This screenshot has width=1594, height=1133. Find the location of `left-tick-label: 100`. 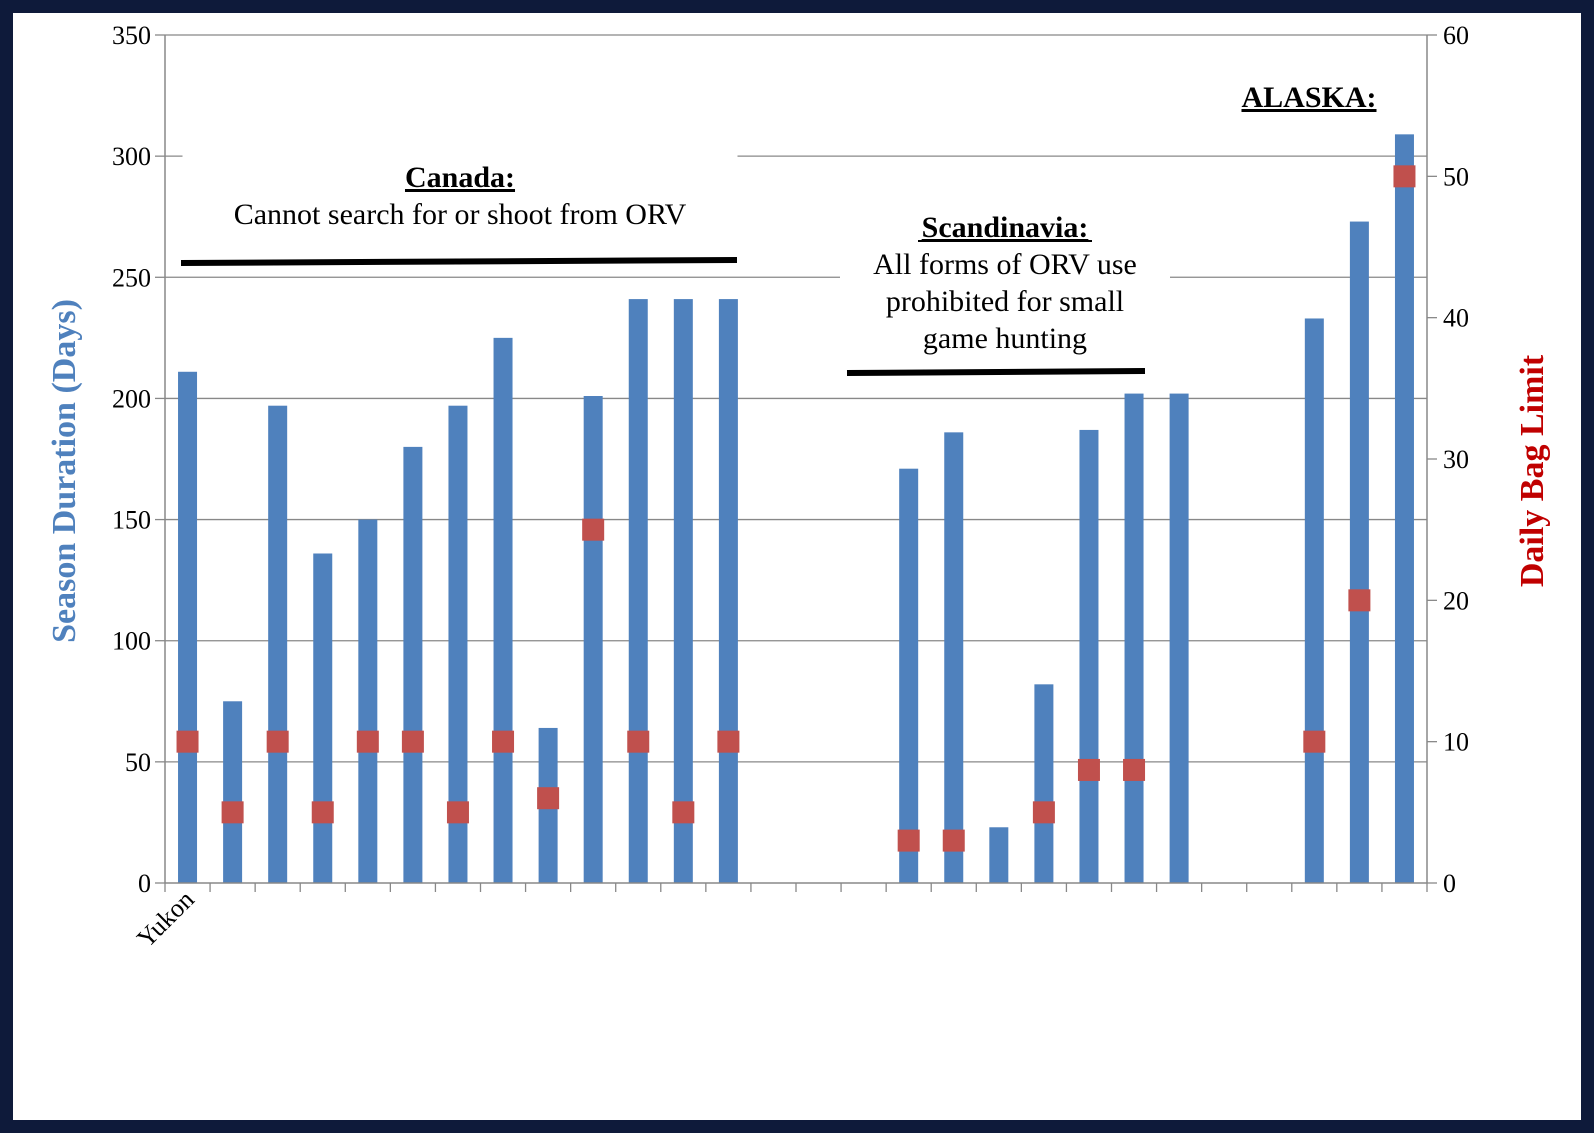

left-tick-label: 100 is located at coordinates (131, 641).